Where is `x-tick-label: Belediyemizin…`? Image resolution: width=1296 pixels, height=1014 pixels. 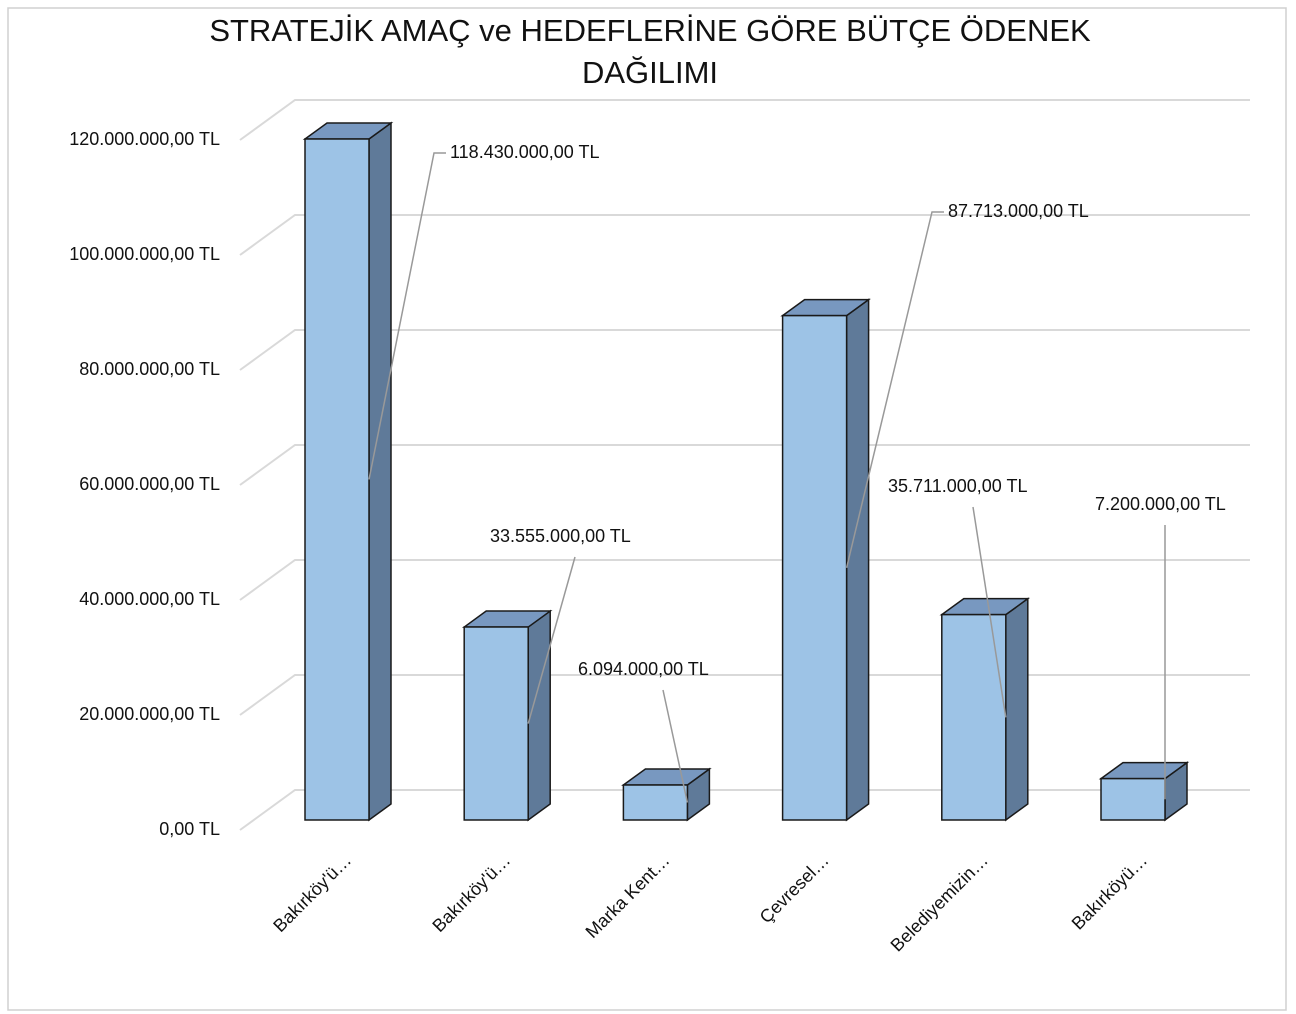
x-tick-label: Belediyemizin… is located at coordinates (939, 902).